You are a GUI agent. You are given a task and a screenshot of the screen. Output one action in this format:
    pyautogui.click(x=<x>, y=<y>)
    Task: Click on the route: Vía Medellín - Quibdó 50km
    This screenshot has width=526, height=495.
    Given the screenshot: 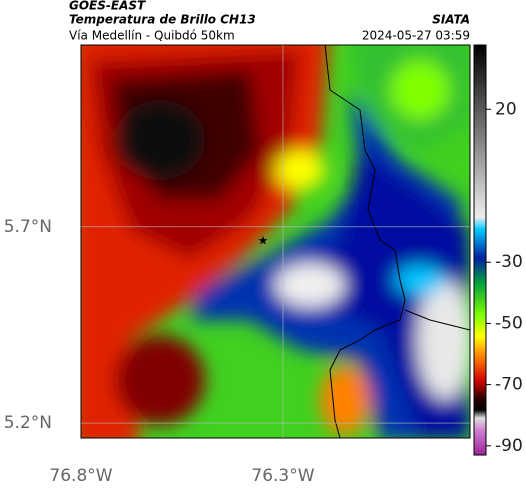 What is the action you would take?
    pyautogui.click(x=152, y=36)
    